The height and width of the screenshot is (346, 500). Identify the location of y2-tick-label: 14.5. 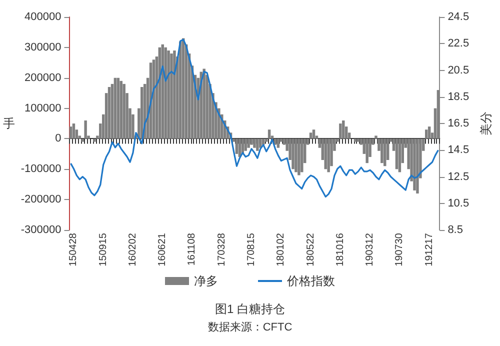
(459, 150).